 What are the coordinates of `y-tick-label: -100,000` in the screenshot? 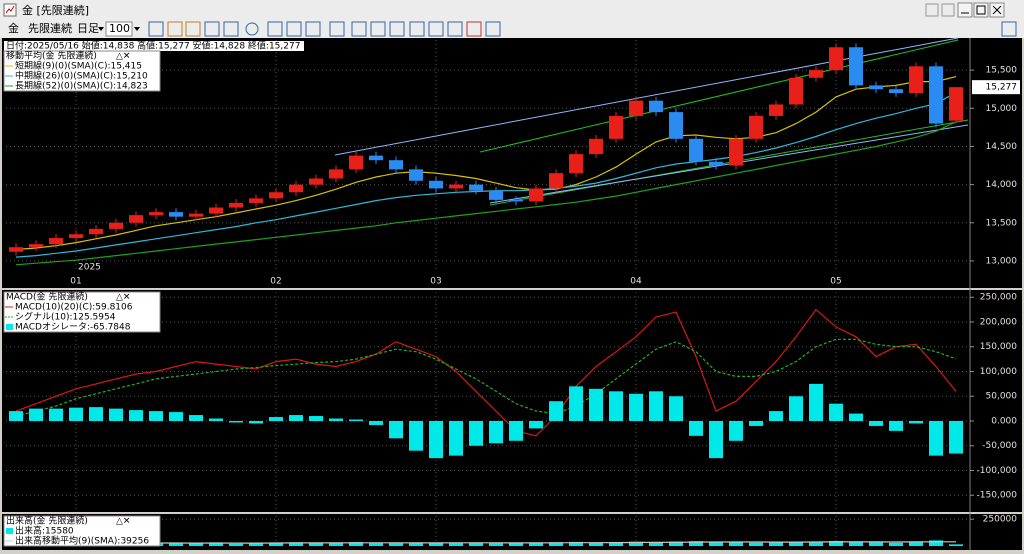 It's located at (997, 471).